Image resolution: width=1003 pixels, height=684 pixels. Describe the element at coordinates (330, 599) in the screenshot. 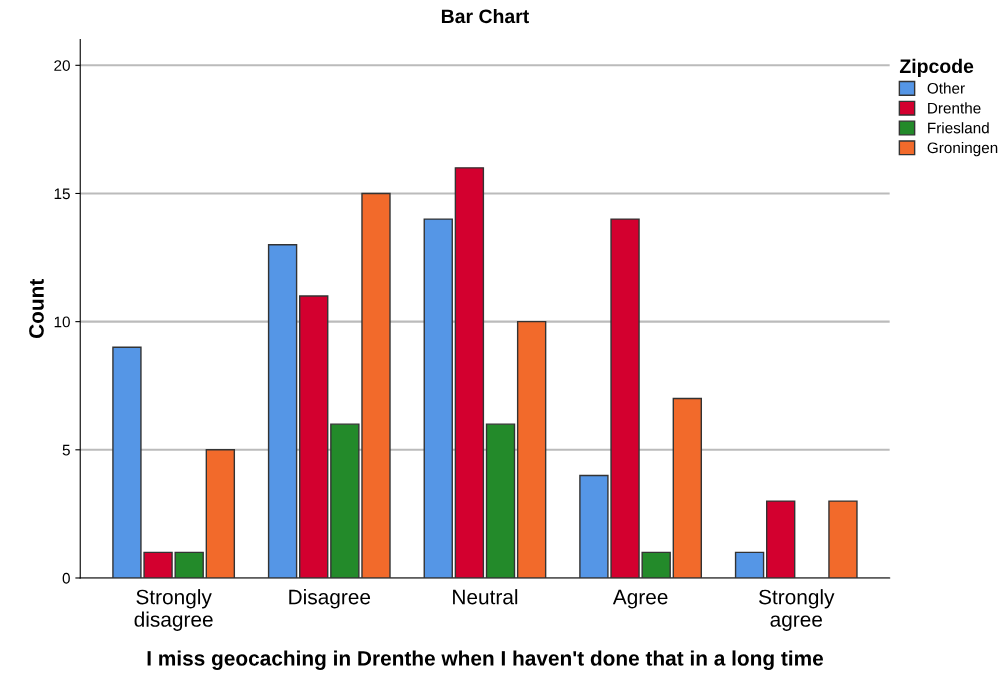

I see `x-tick-label: Disagree` at that location.